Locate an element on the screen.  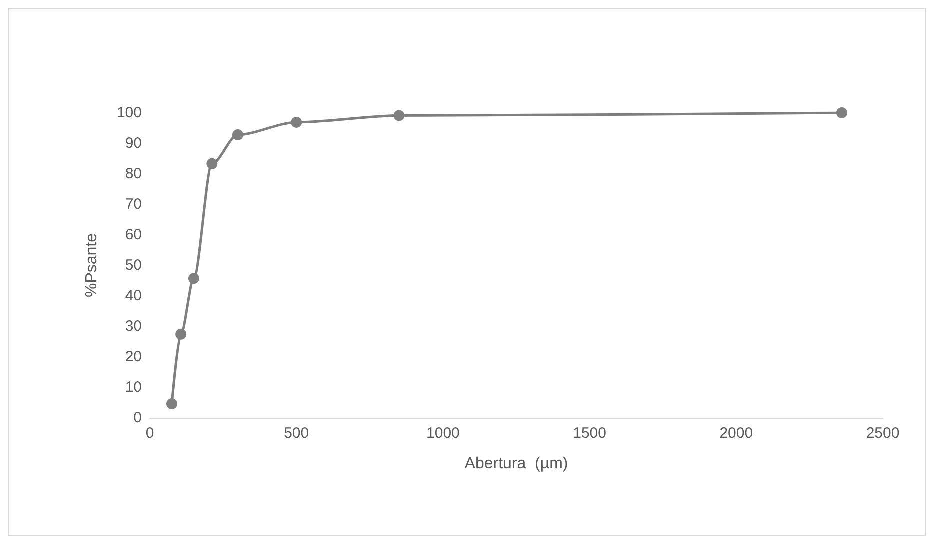
y-tick-label: 10 is located at coordinates (133, 387).